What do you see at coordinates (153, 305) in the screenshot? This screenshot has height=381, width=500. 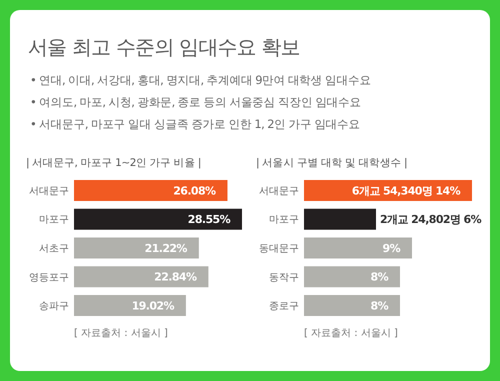 I see `data-label: 19.02%` at bounding box center [153, 305].